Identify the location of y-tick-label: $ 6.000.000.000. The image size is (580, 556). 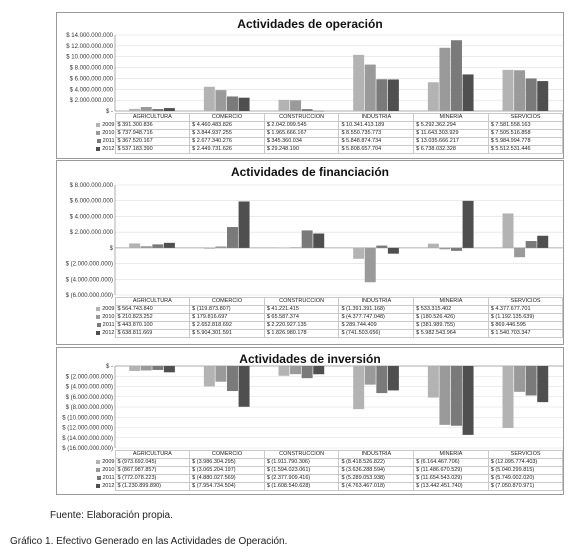
(92, 79).